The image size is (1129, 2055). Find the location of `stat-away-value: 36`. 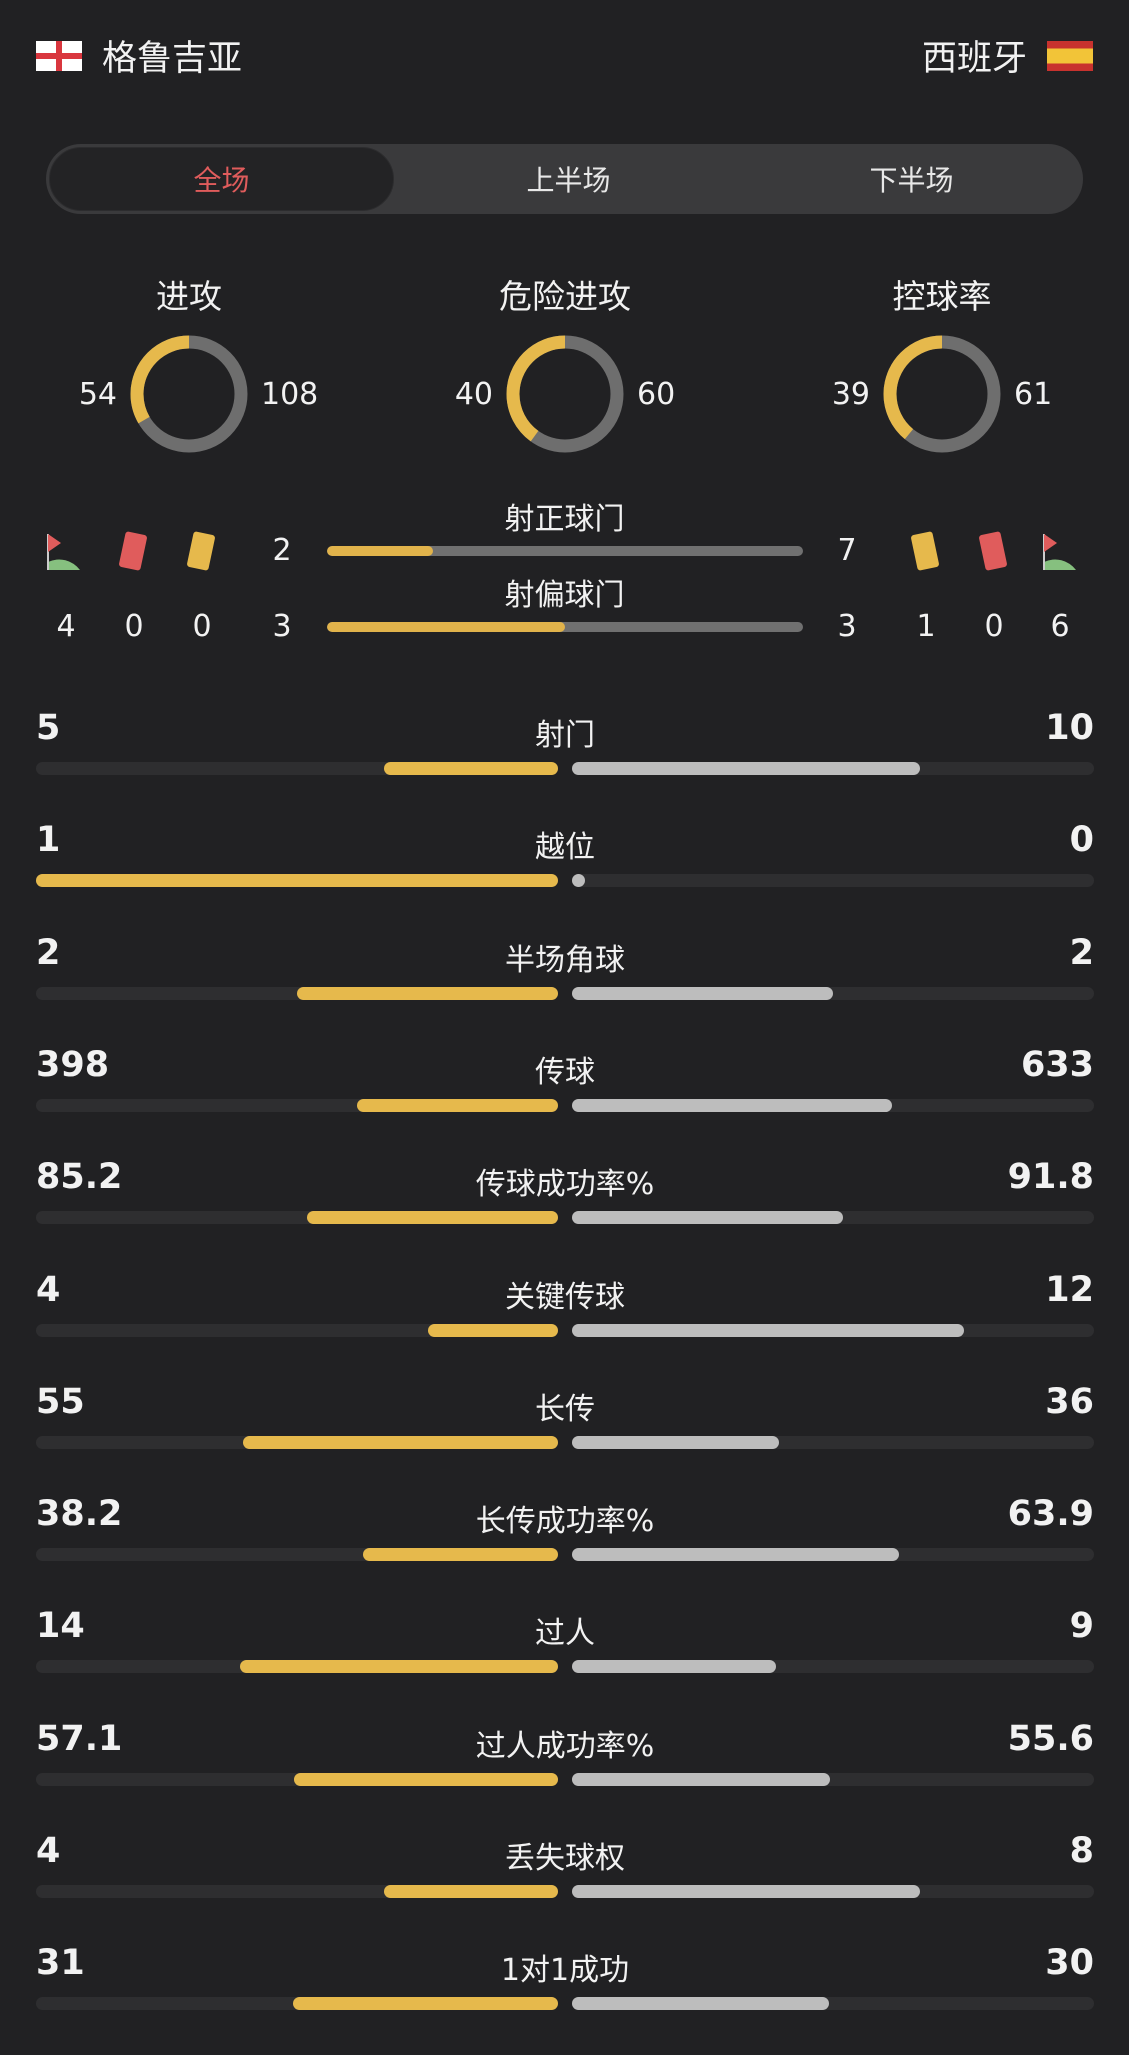

stat-away-value: 36 is located at coordinates (1069, 1401).